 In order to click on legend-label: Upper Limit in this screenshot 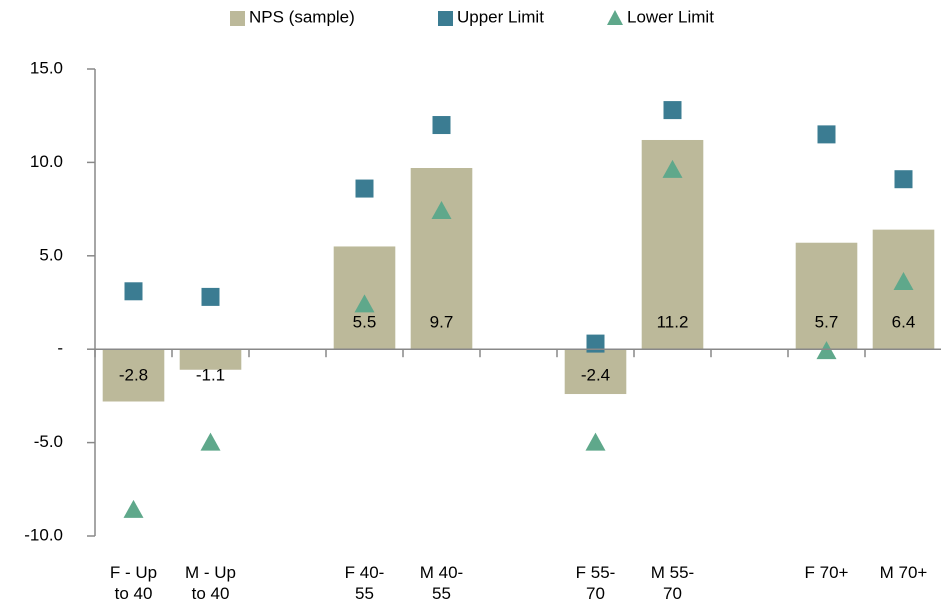, I will do `click(500, 16)`.